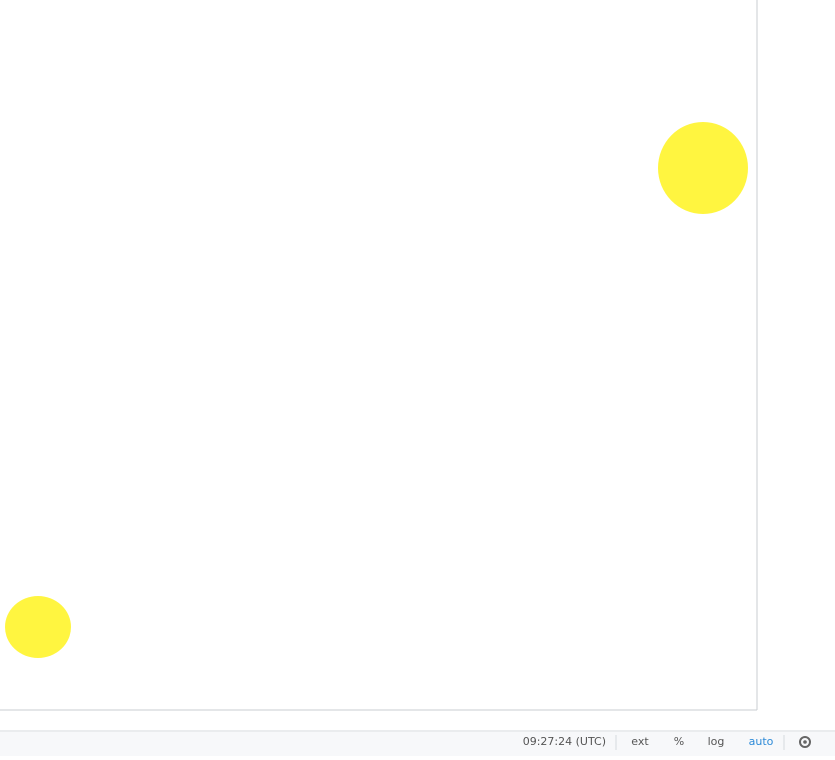 The height and width of the screenshot is (760, 835). I want to click on toolbar-button: %, so click(679, 741).